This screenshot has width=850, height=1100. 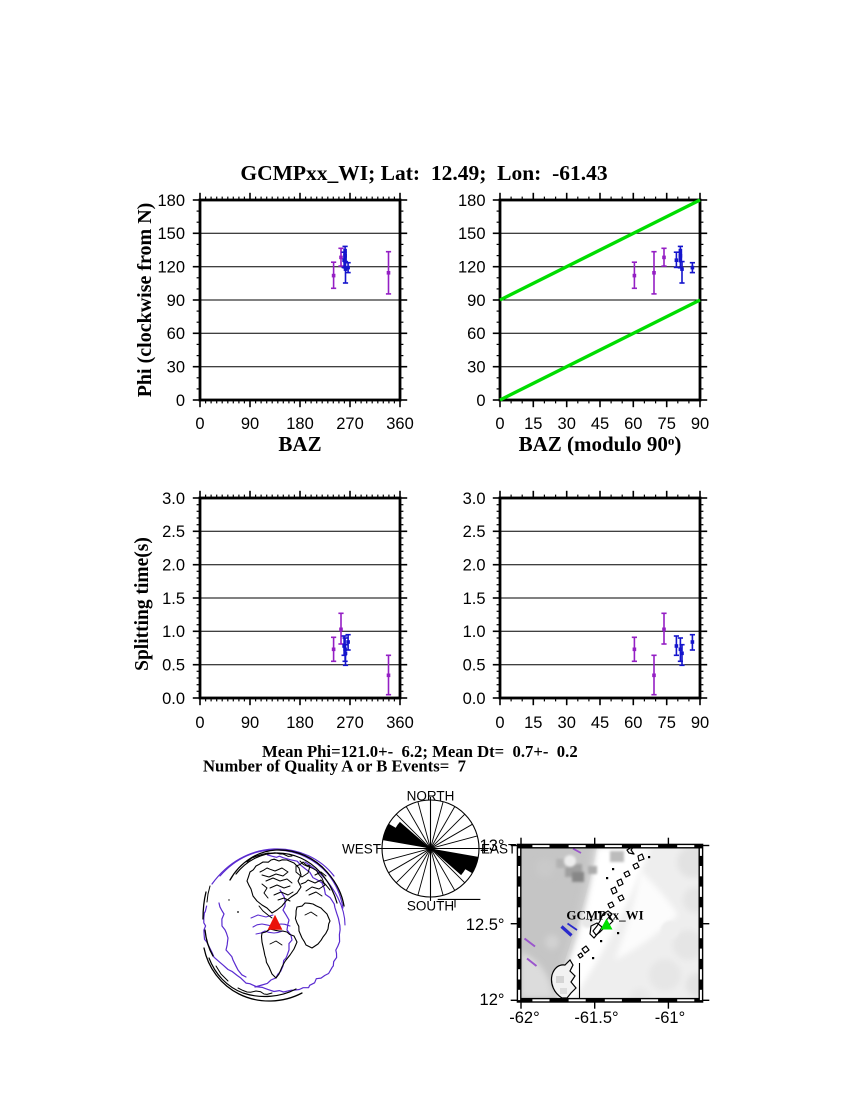 What do you see at coordinates (670, 1018) in the screenshot?
I see `svg-text: -61°` at bounding box center [670, 1018].